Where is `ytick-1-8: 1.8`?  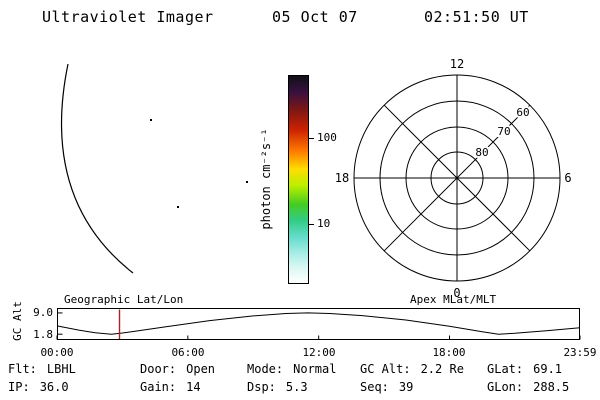
ytick-1-8: 1.8 is located at coordinates (43, 334).